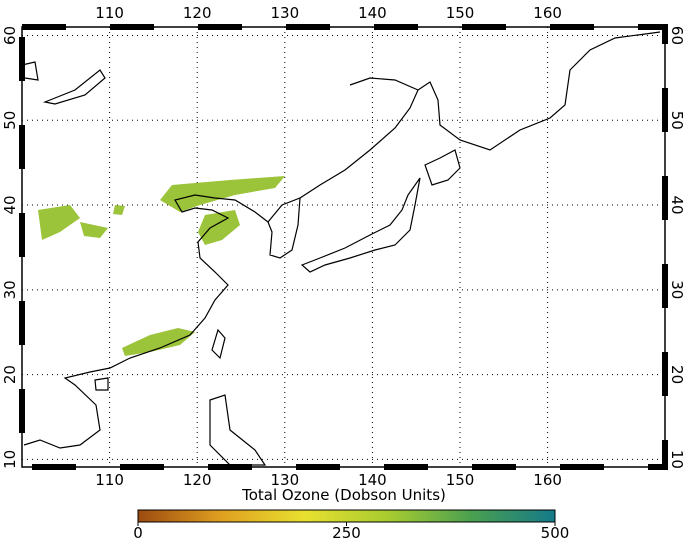 Image resolution: width=694 pixels, height=556 pixels. Describe the element at coordinates (346, 533) in the screenshot. I see `colorbar-tick-label: 250` at that location.